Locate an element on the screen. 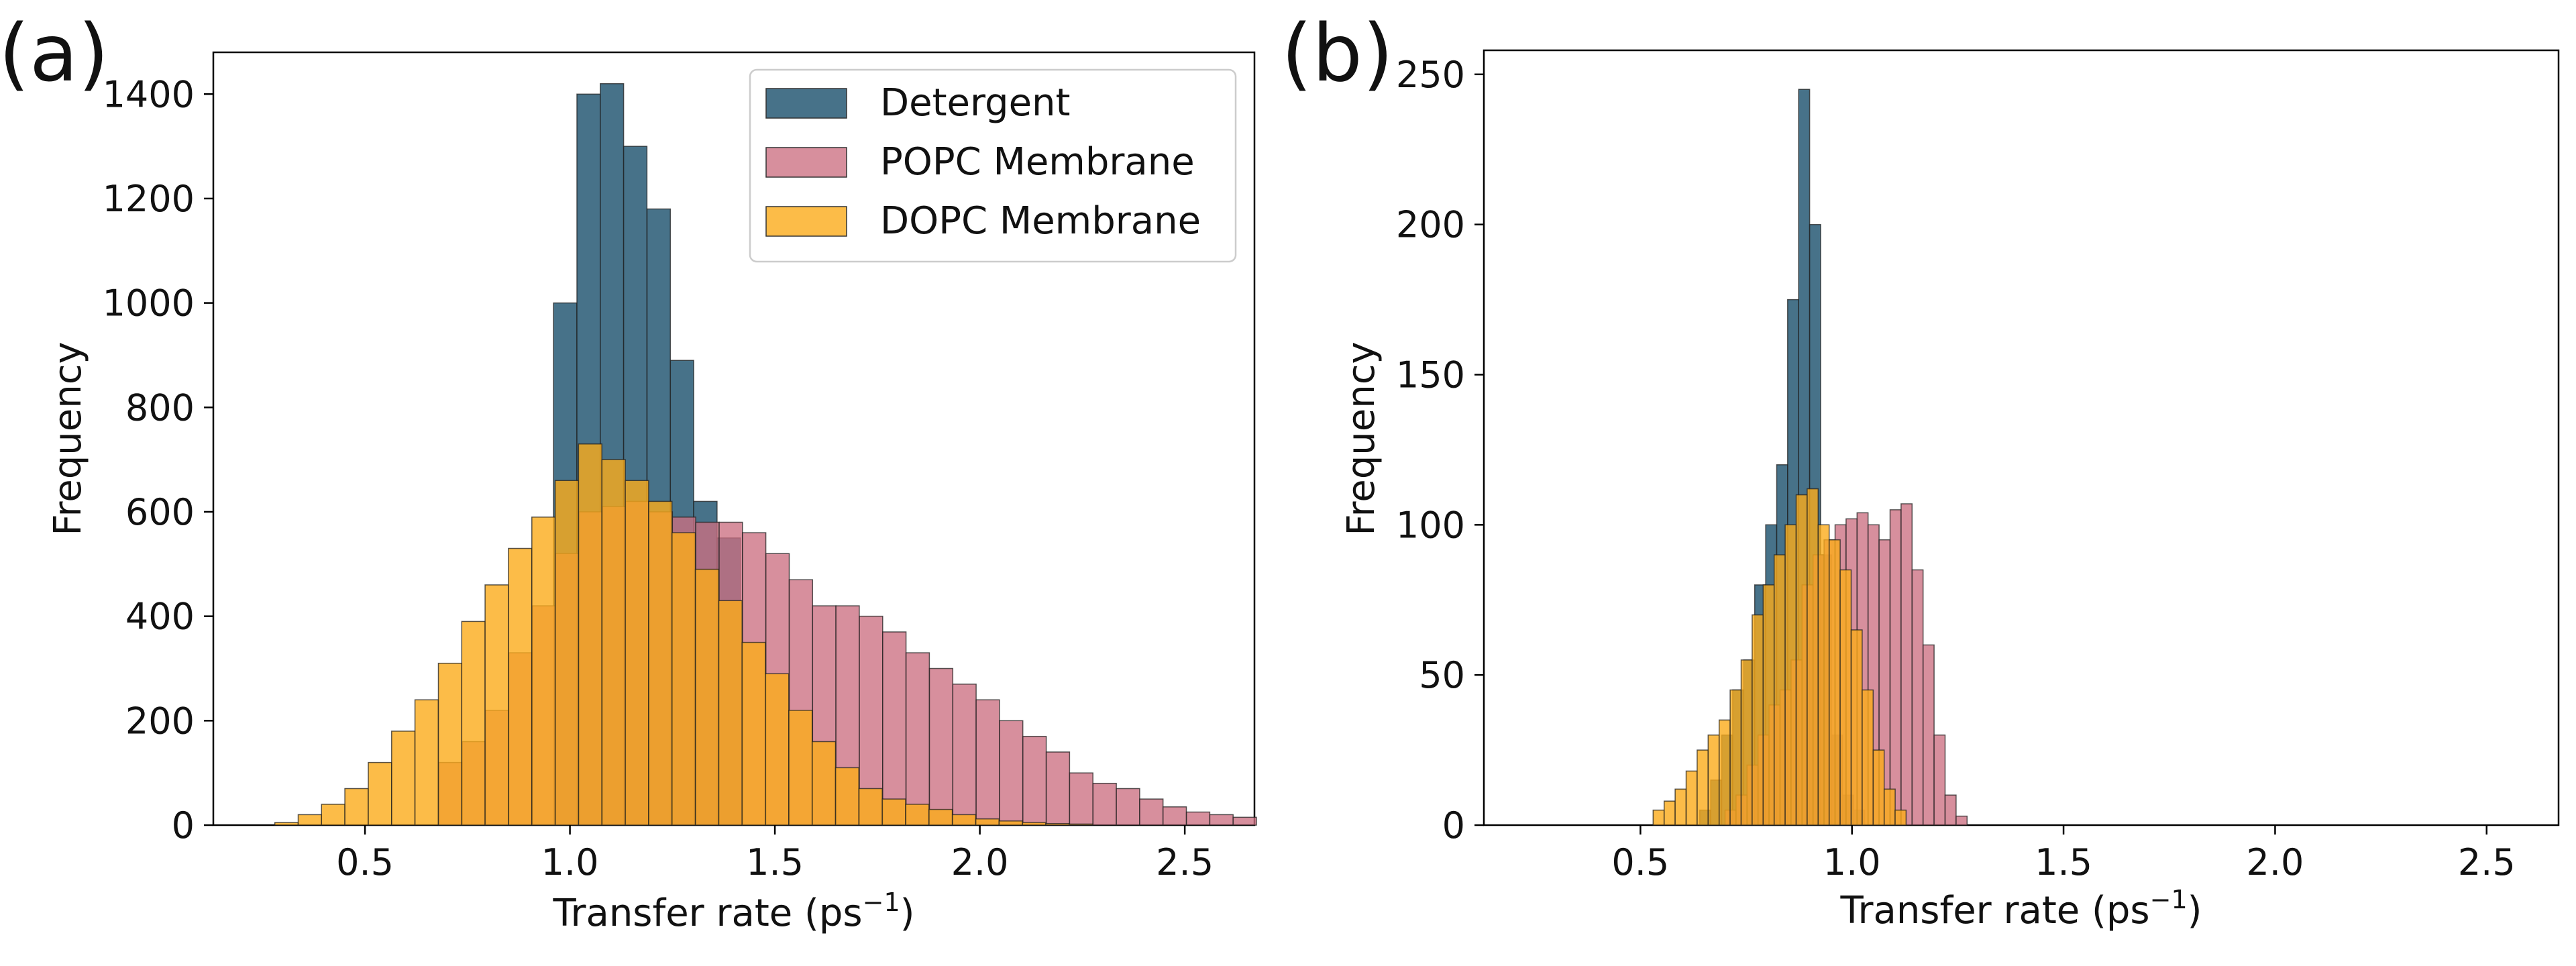 The image size is (2576, 966). panel-a-x-axis-label-main: Transfer rate (ps is located at coordinates (708, 913).